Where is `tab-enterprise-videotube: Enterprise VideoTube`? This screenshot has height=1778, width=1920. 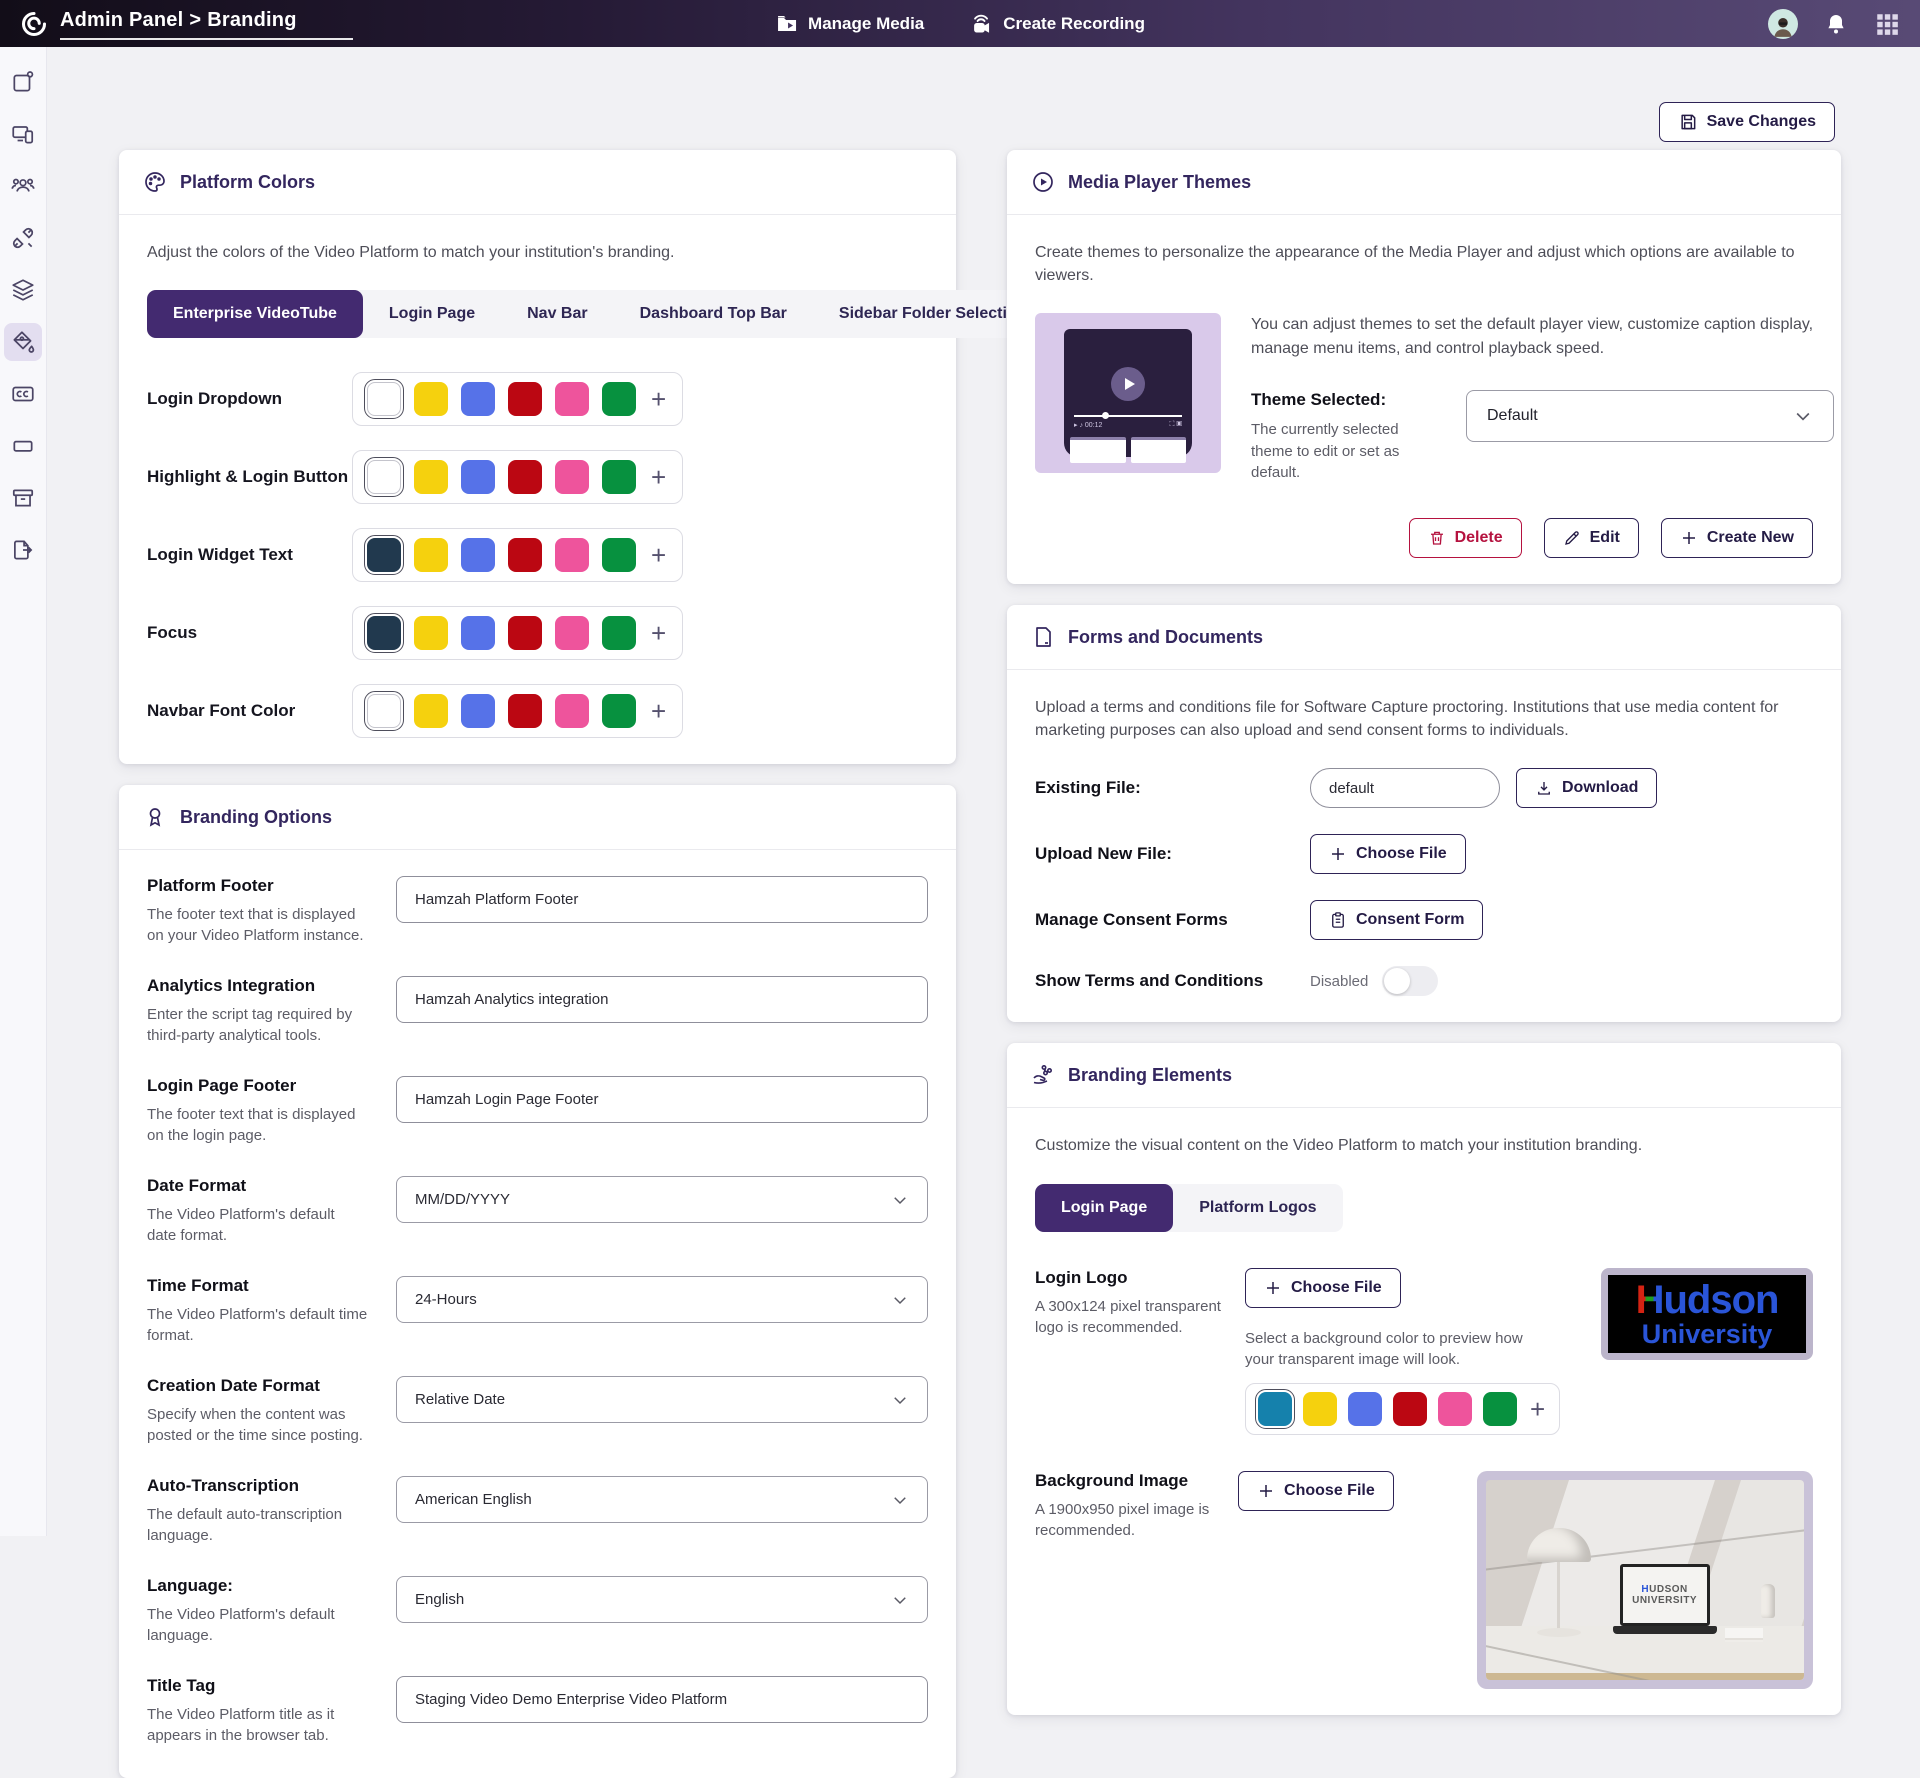 tab-enterprise-videotube: Enterprise VideoTube is located at coordinates (255, 314).